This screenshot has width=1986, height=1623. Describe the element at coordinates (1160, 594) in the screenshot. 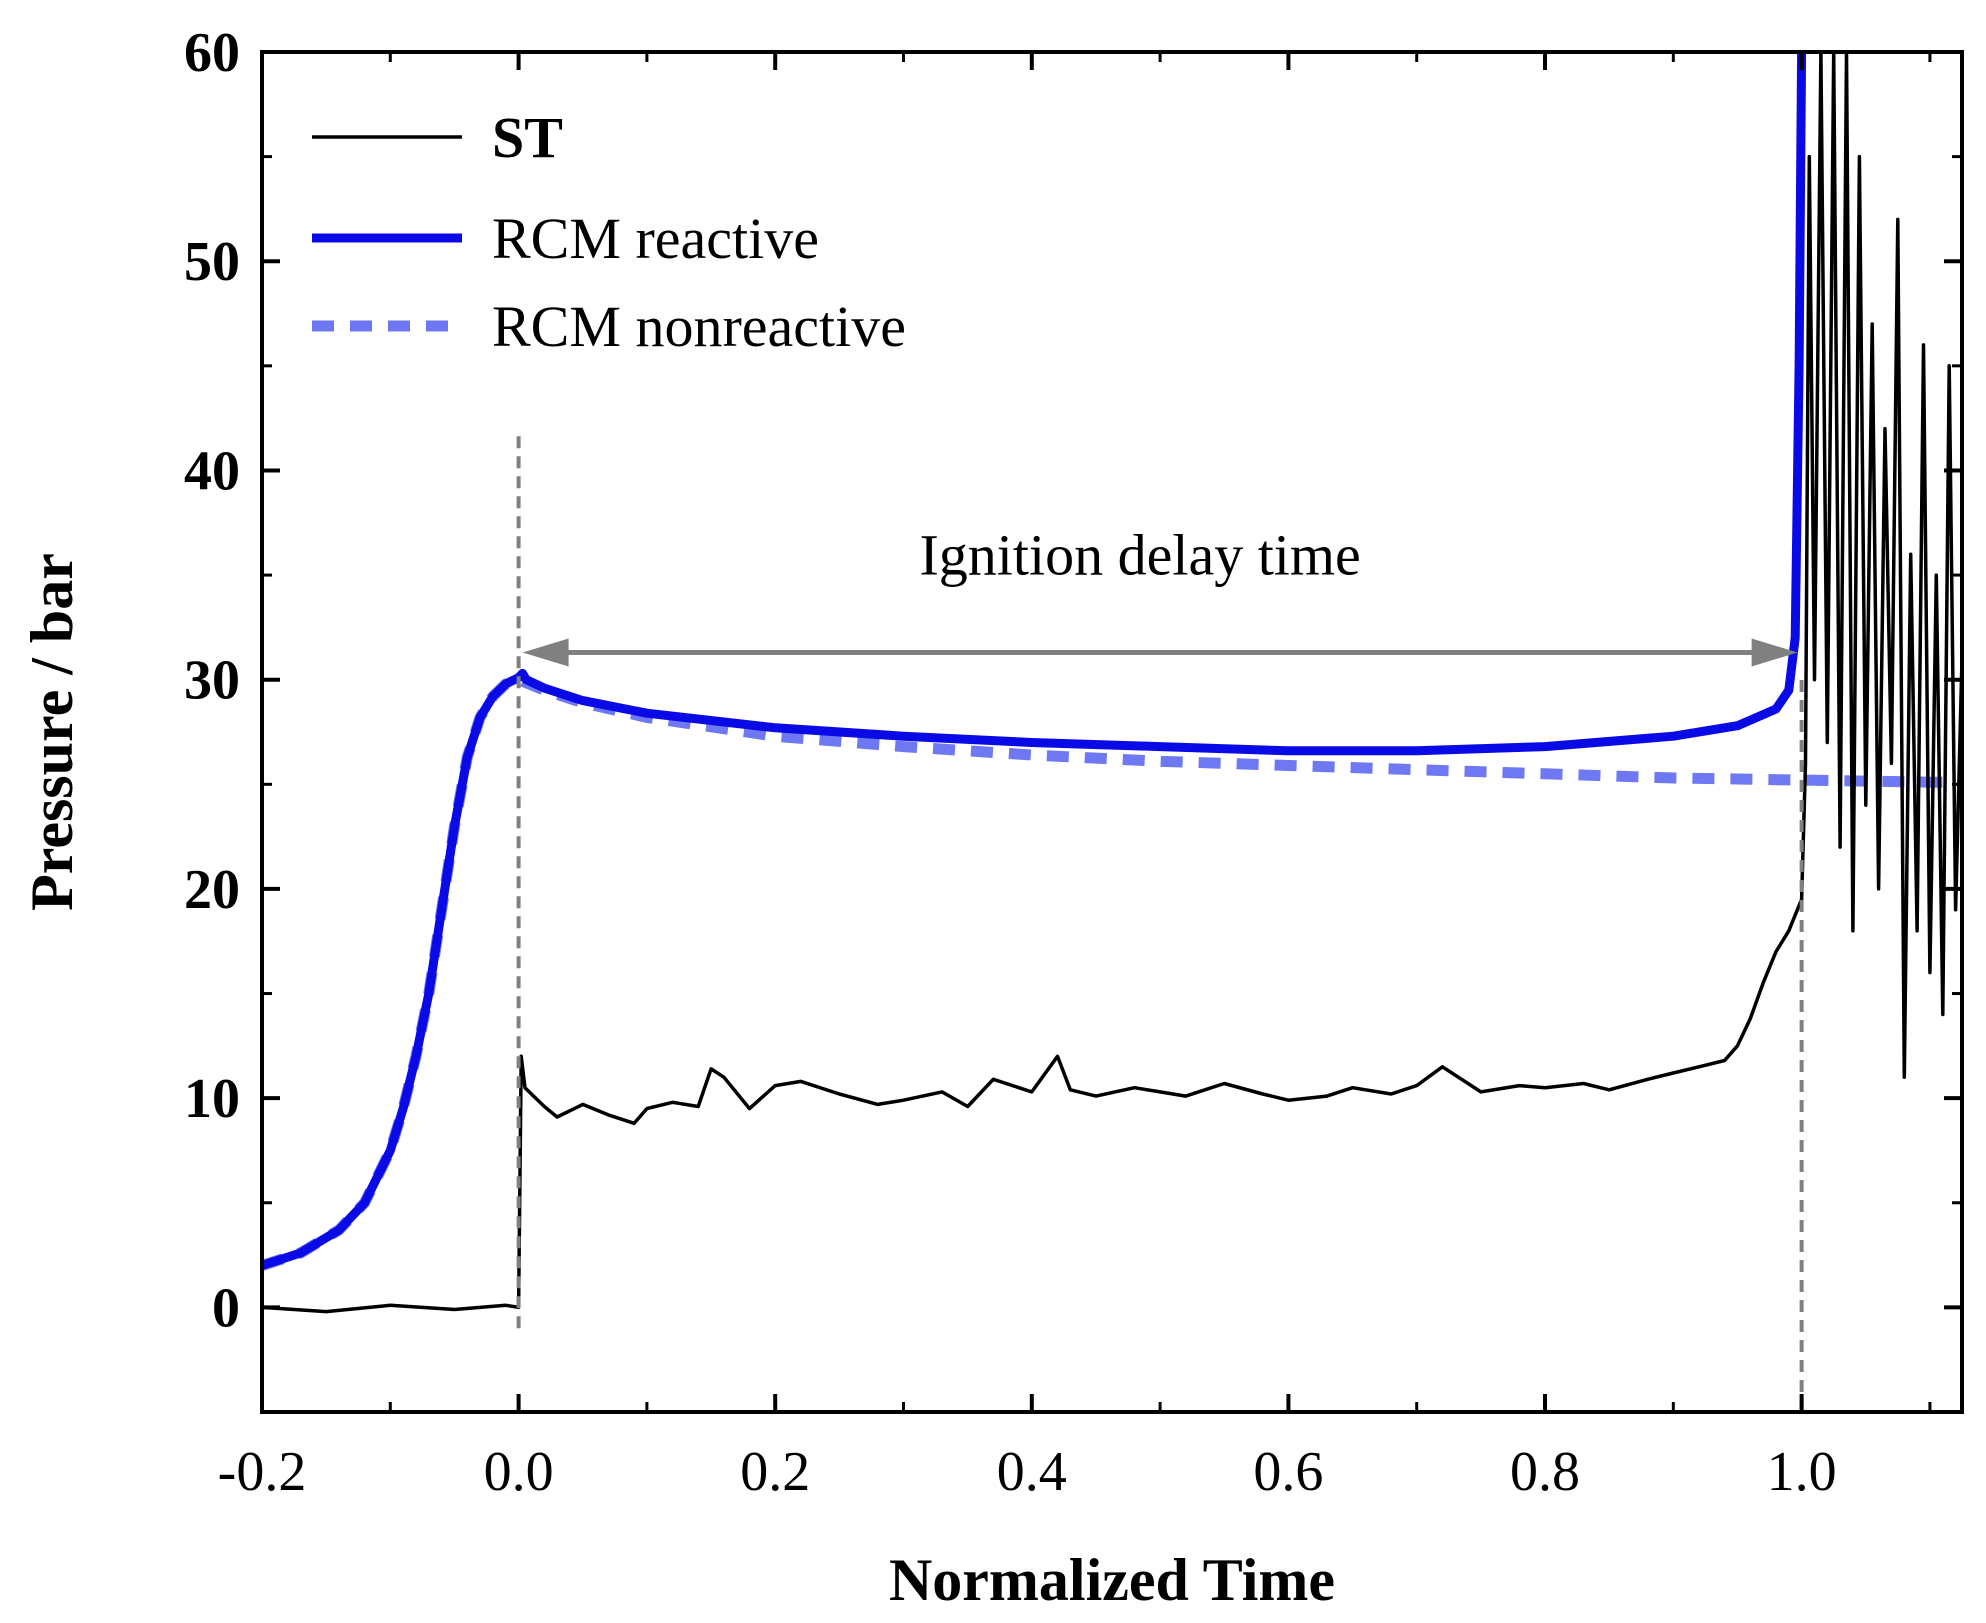

I see `annotation-layer: Ignition delay time` at that location.